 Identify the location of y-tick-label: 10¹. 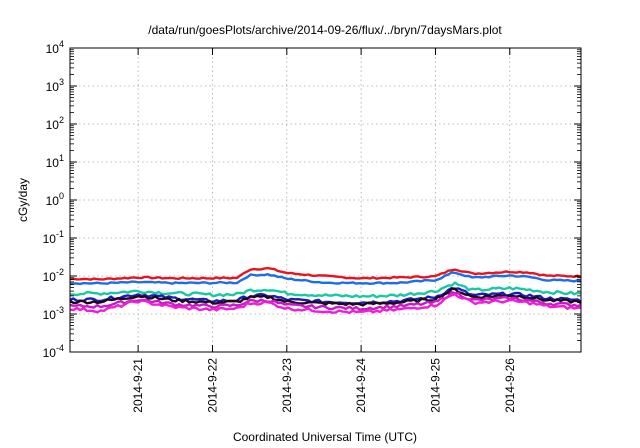
(55, 161).